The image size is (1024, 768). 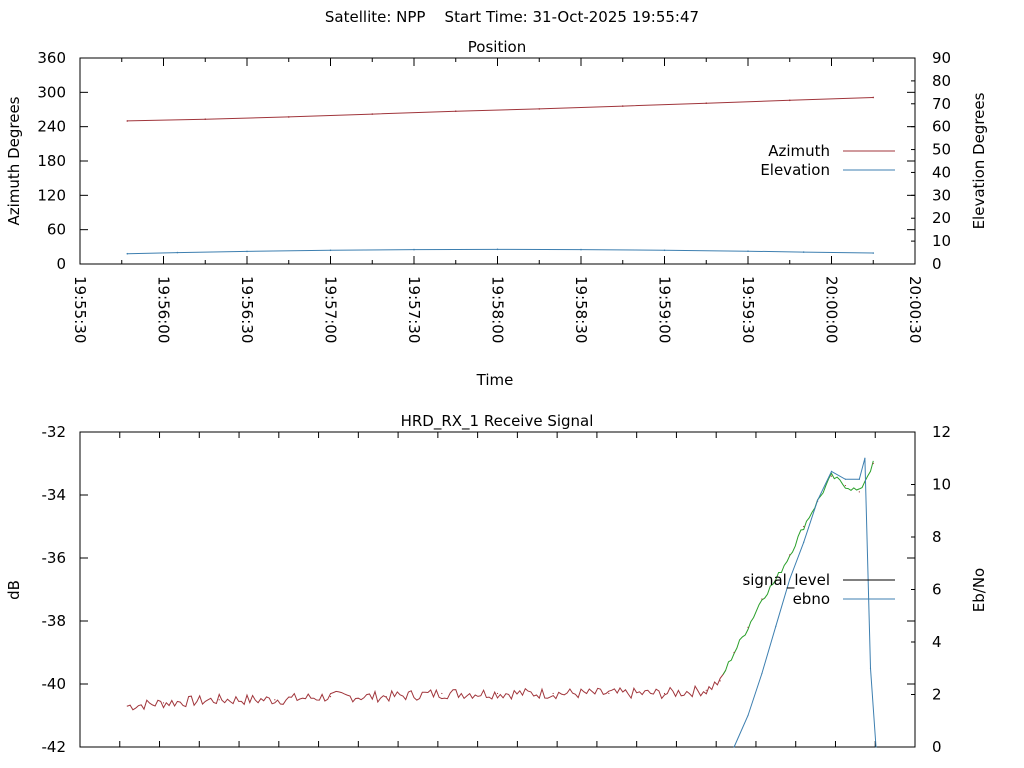 What do you see at coordinates (54, 558) in the screenshot?
I see `receive-y-tick-label: -36` at bounding box center [54, 558].